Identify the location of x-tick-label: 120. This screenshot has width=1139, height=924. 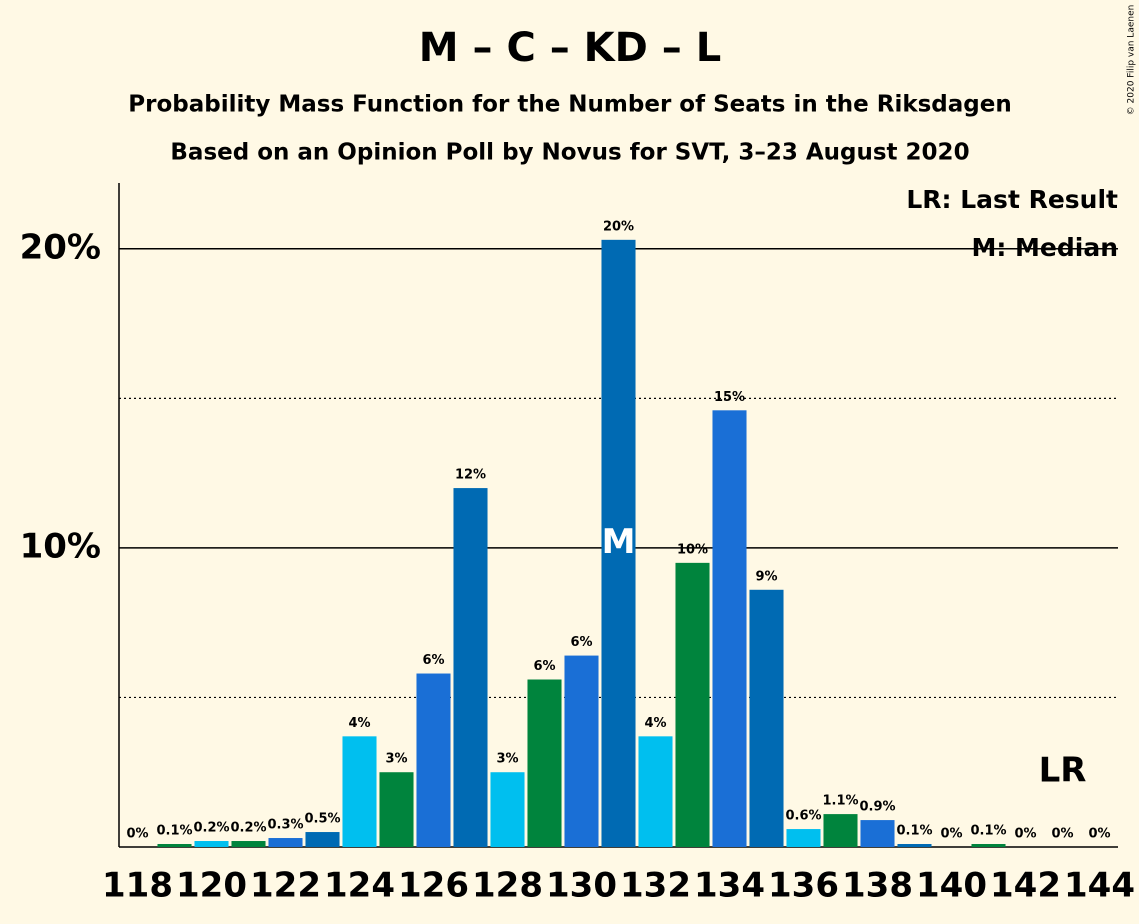
(211, 886).